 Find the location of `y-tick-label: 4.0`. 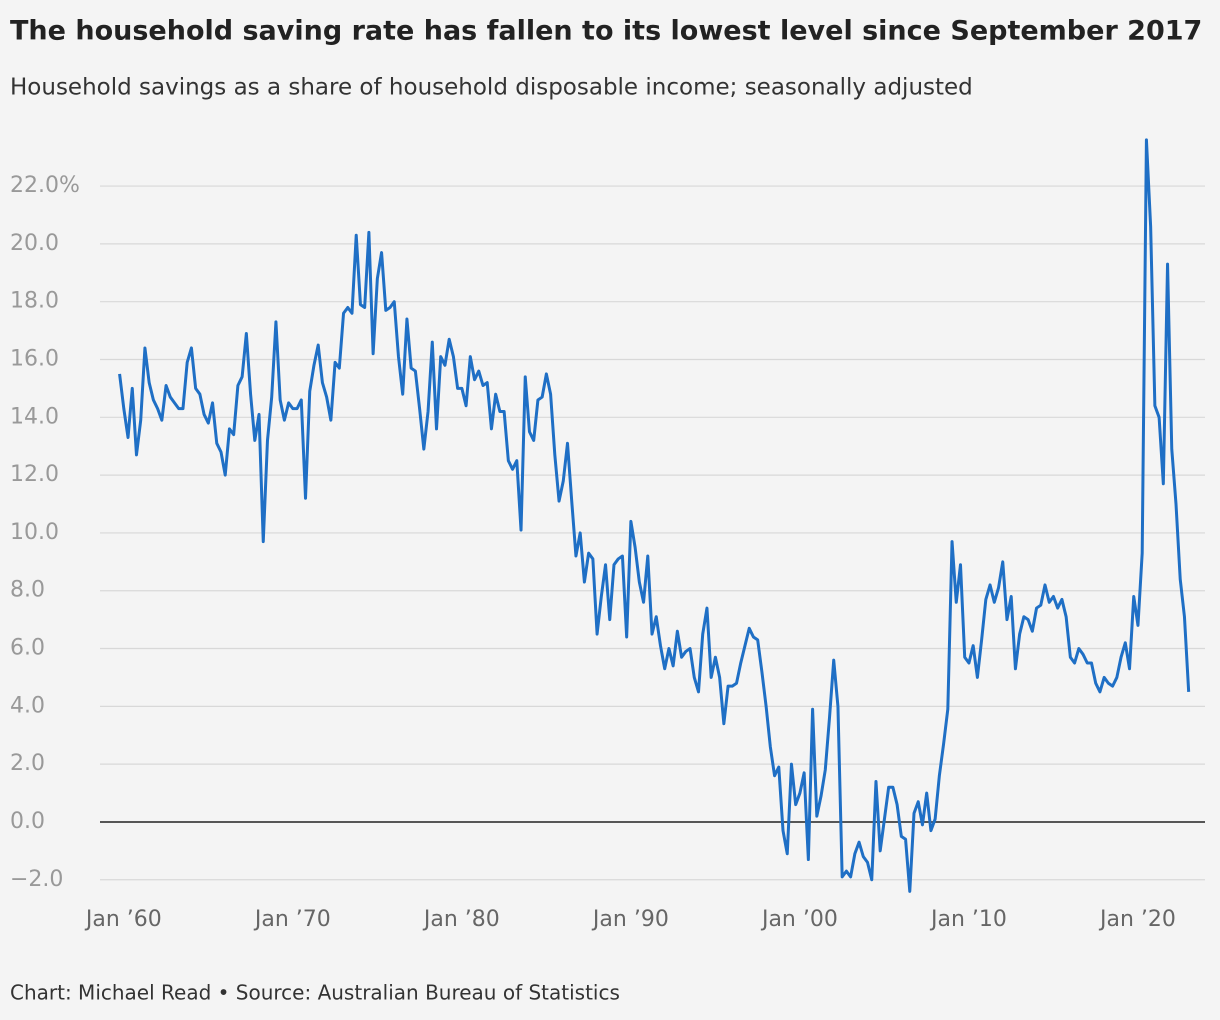

y-tick-label: 4.0 is located at coordinates (27, 705).